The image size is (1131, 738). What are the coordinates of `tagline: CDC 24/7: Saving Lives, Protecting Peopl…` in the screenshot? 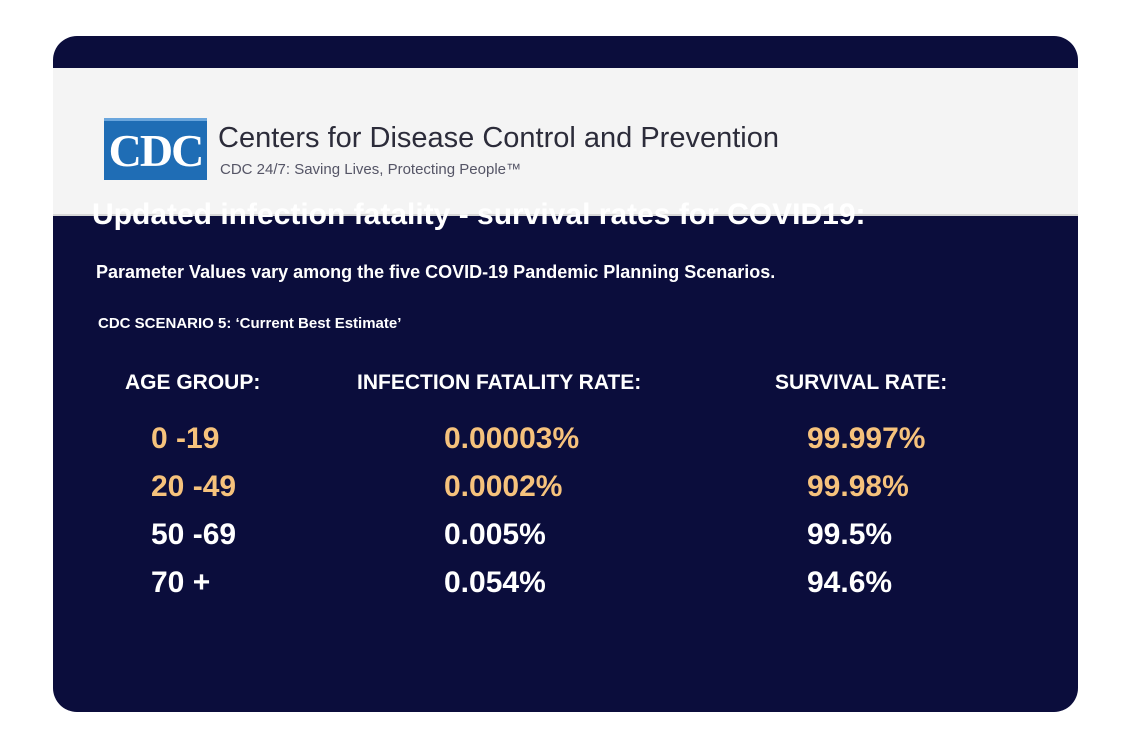 It's located at (370, 169).